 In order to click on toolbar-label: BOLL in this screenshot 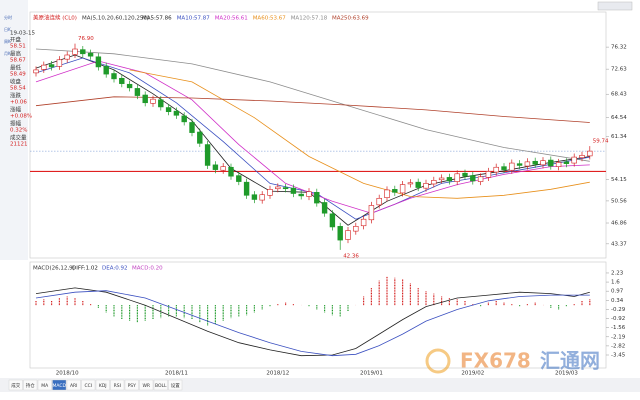, I will do `click(161, 386)`.